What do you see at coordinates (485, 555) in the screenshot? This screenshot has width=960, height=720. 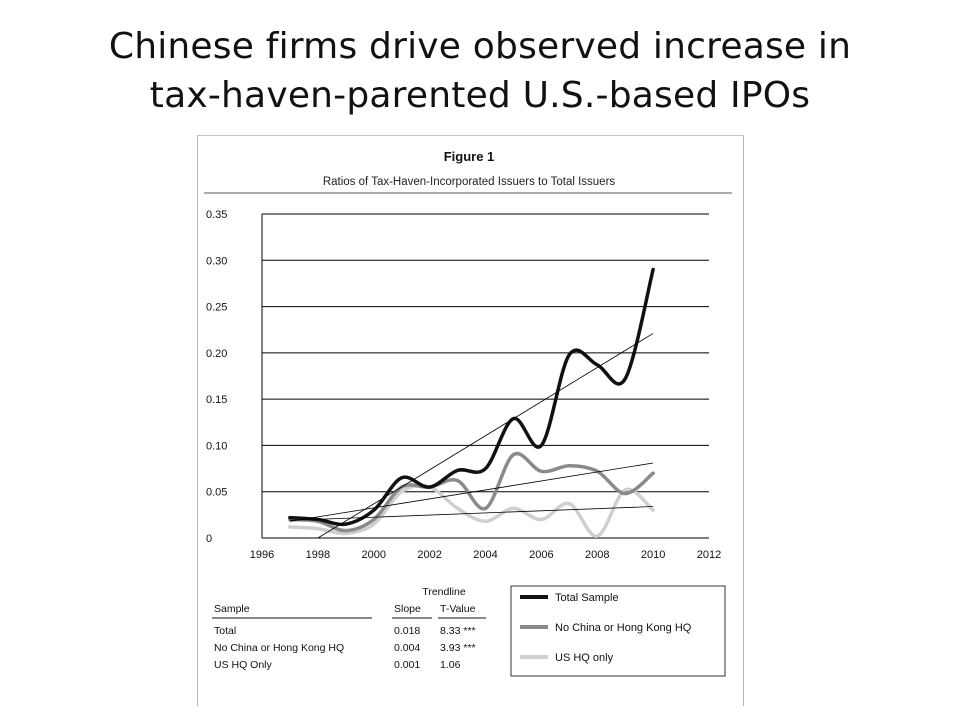 I see `x-tick-label: 2004` at bounding box center [485, 555].